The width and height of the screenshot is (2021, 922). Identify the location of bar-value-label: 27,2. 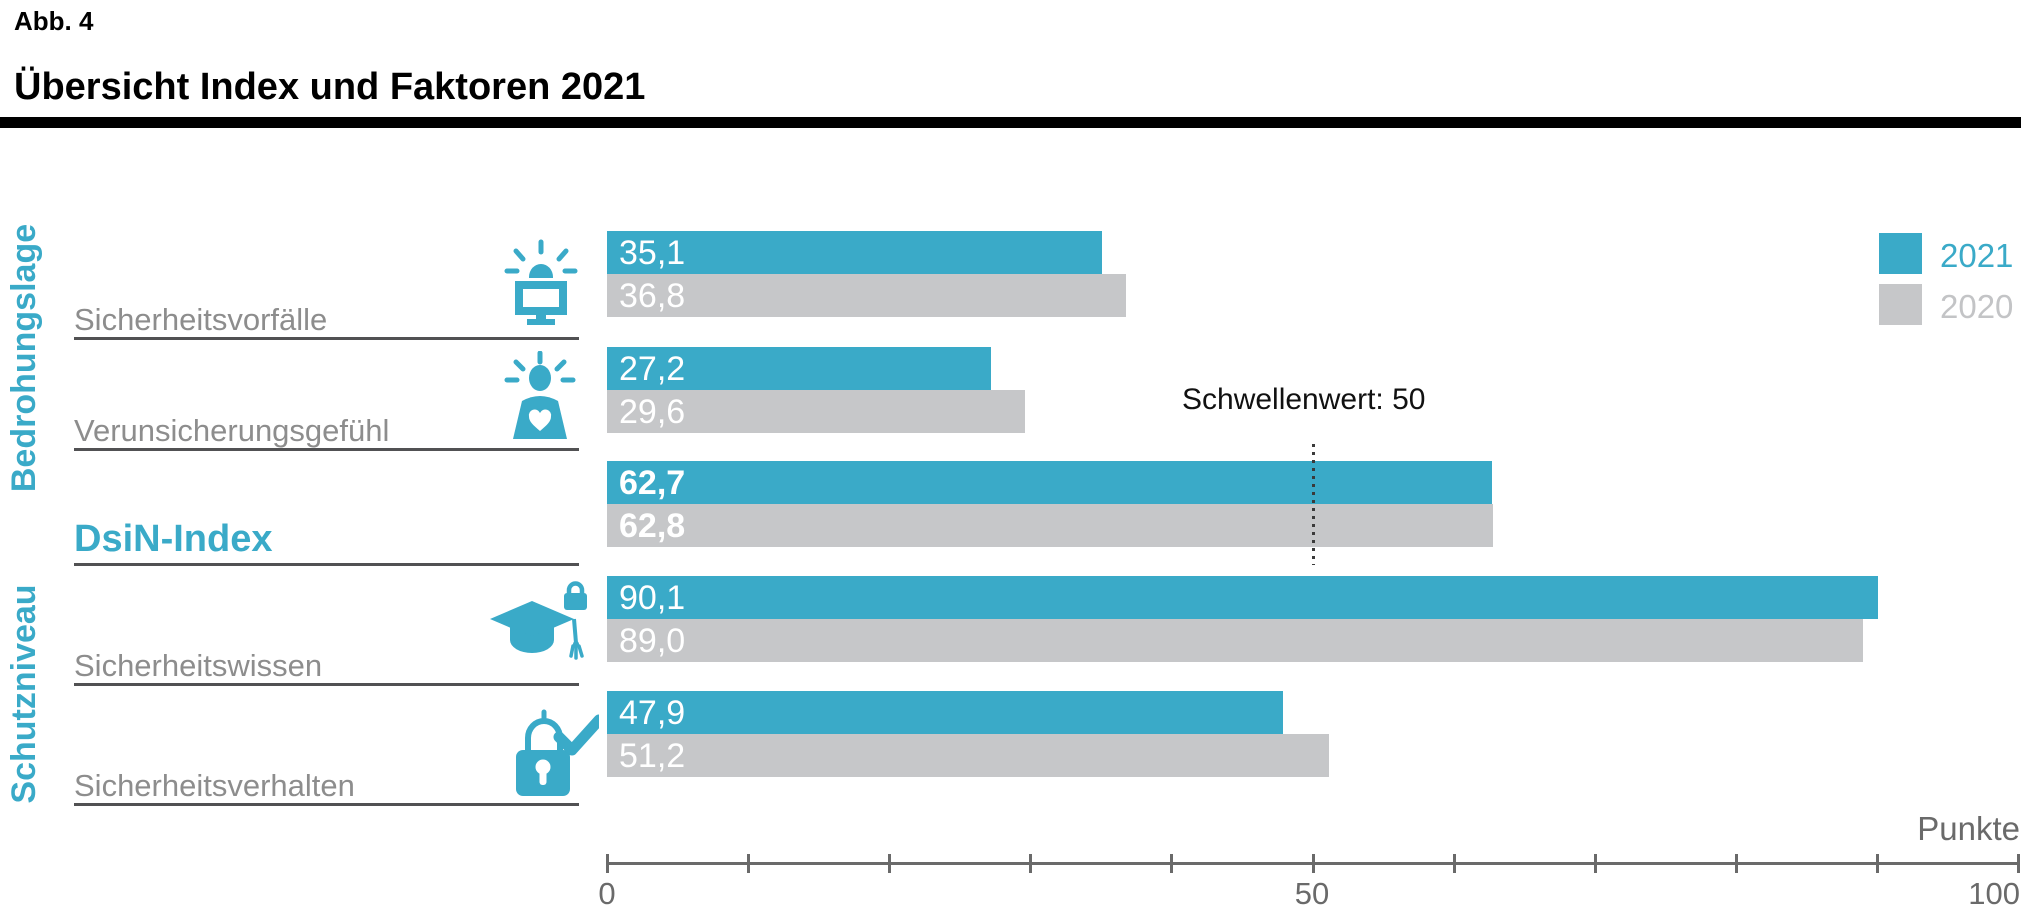
(652, 368).